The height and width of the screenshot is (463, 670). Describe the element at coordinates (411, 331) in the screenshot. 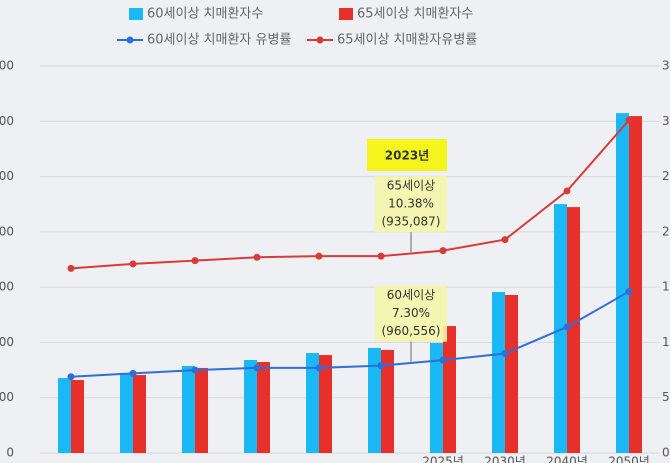

I see `annotation-text: (960,556)` at that location.